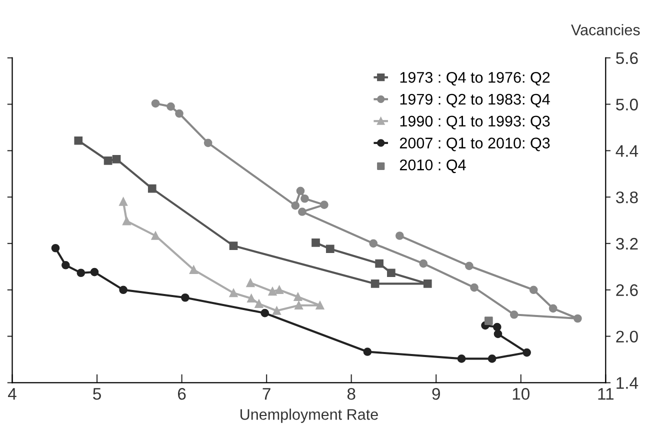 Image resolution: width=645 pixels, height=445 pixels. I want to click on legend-label: 2007 : Q1 to 2010: Q3, so click(475, 145).